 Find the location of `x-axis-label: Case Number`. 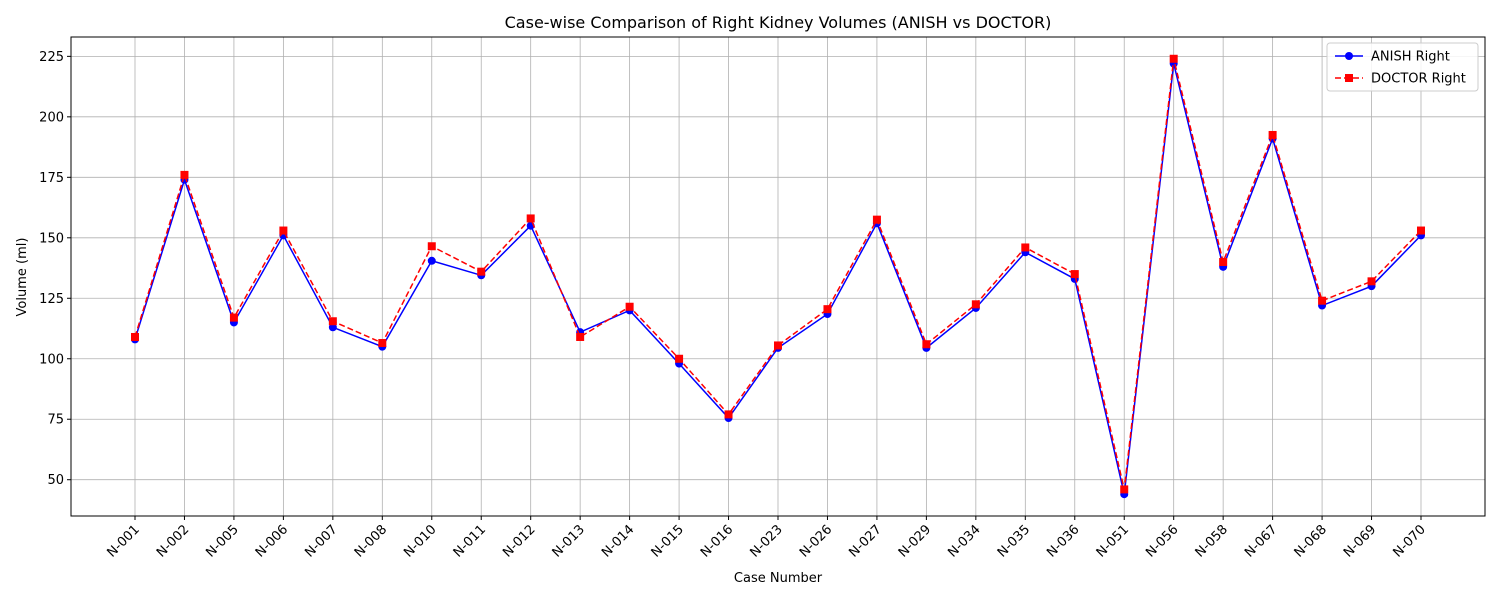

x-axis-label: Case Number is located at coordinates (778, 578).